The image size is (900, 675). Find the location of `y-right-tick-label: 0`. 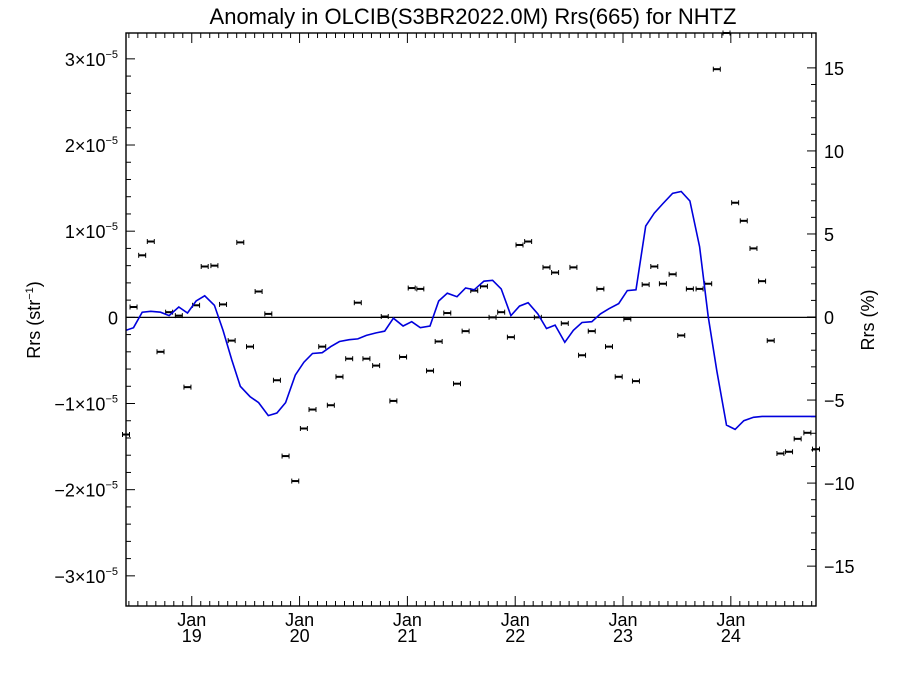

y-right-tick-label: 0 is located at coordinates (829, 318).